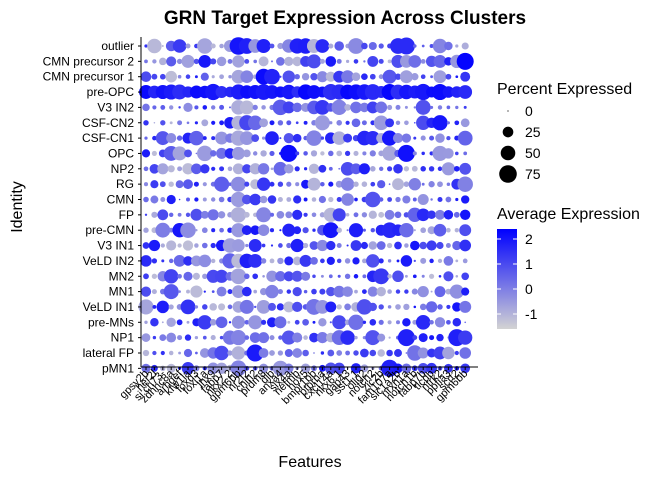 This screenshot has width=672, height=480. What do you see at coordinates (123, 338) in the screenshot?
I see `y-tick-label: NP1` at bounding box center [123, 338].